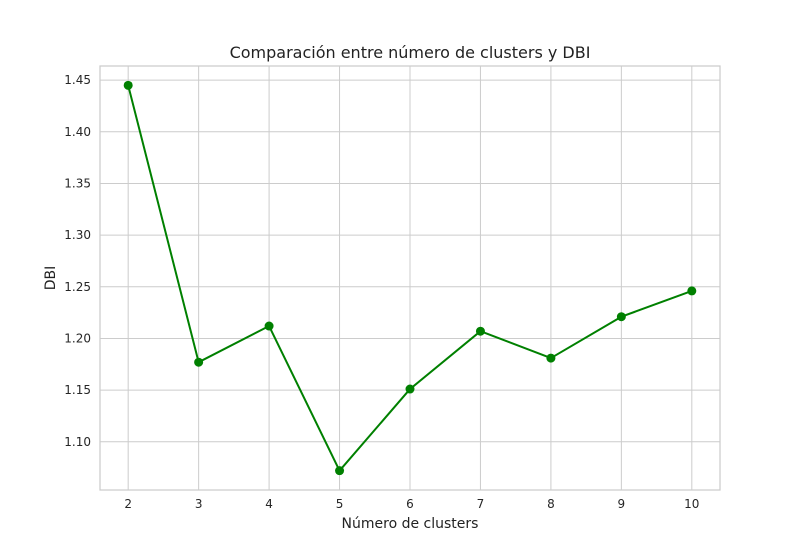  I want to click on x-tick-label: 9, so click(622, 504).